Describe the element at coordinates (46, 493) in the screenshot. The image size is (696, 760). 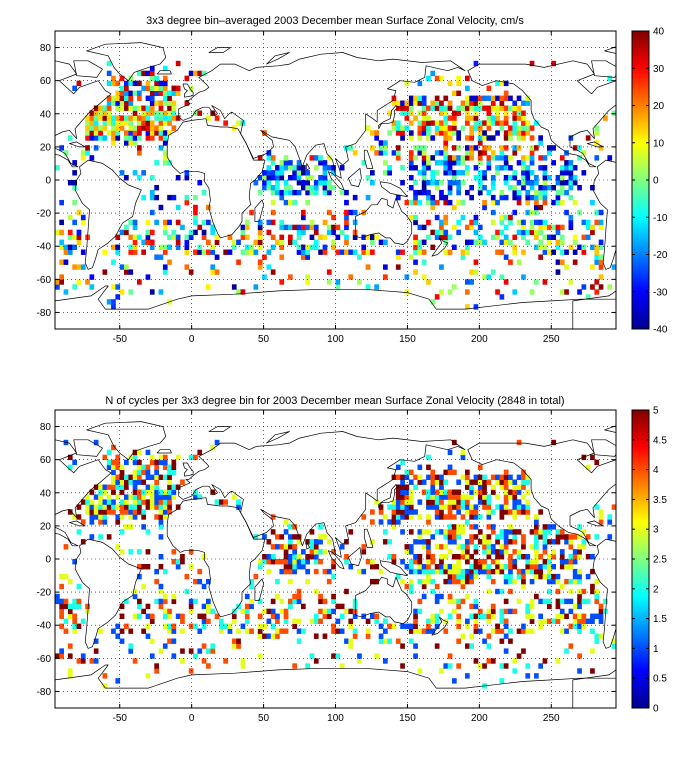
I see `y-tick-label: 40` at that location.